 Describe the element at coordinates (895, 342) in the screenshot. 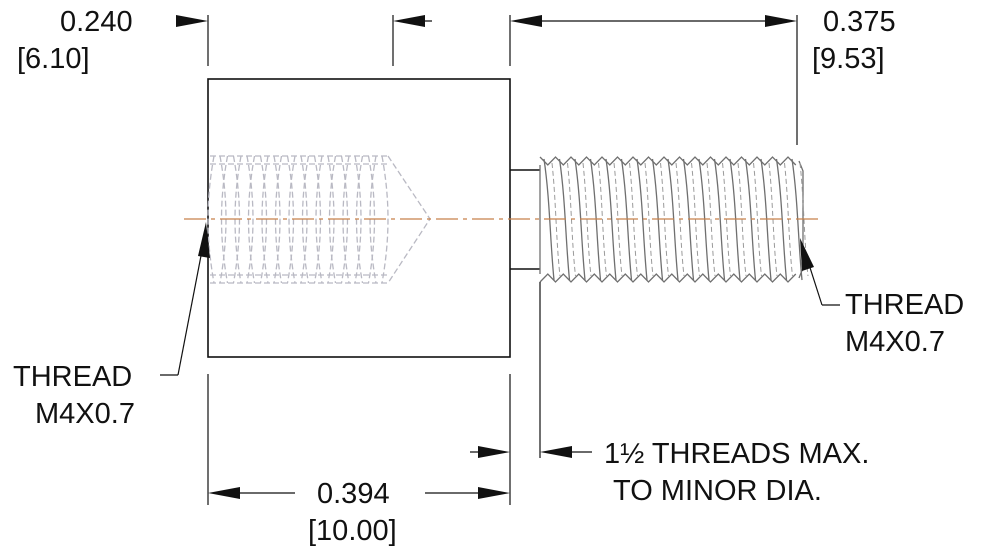

I see `external-thread-size: M4X0.7` at that location.